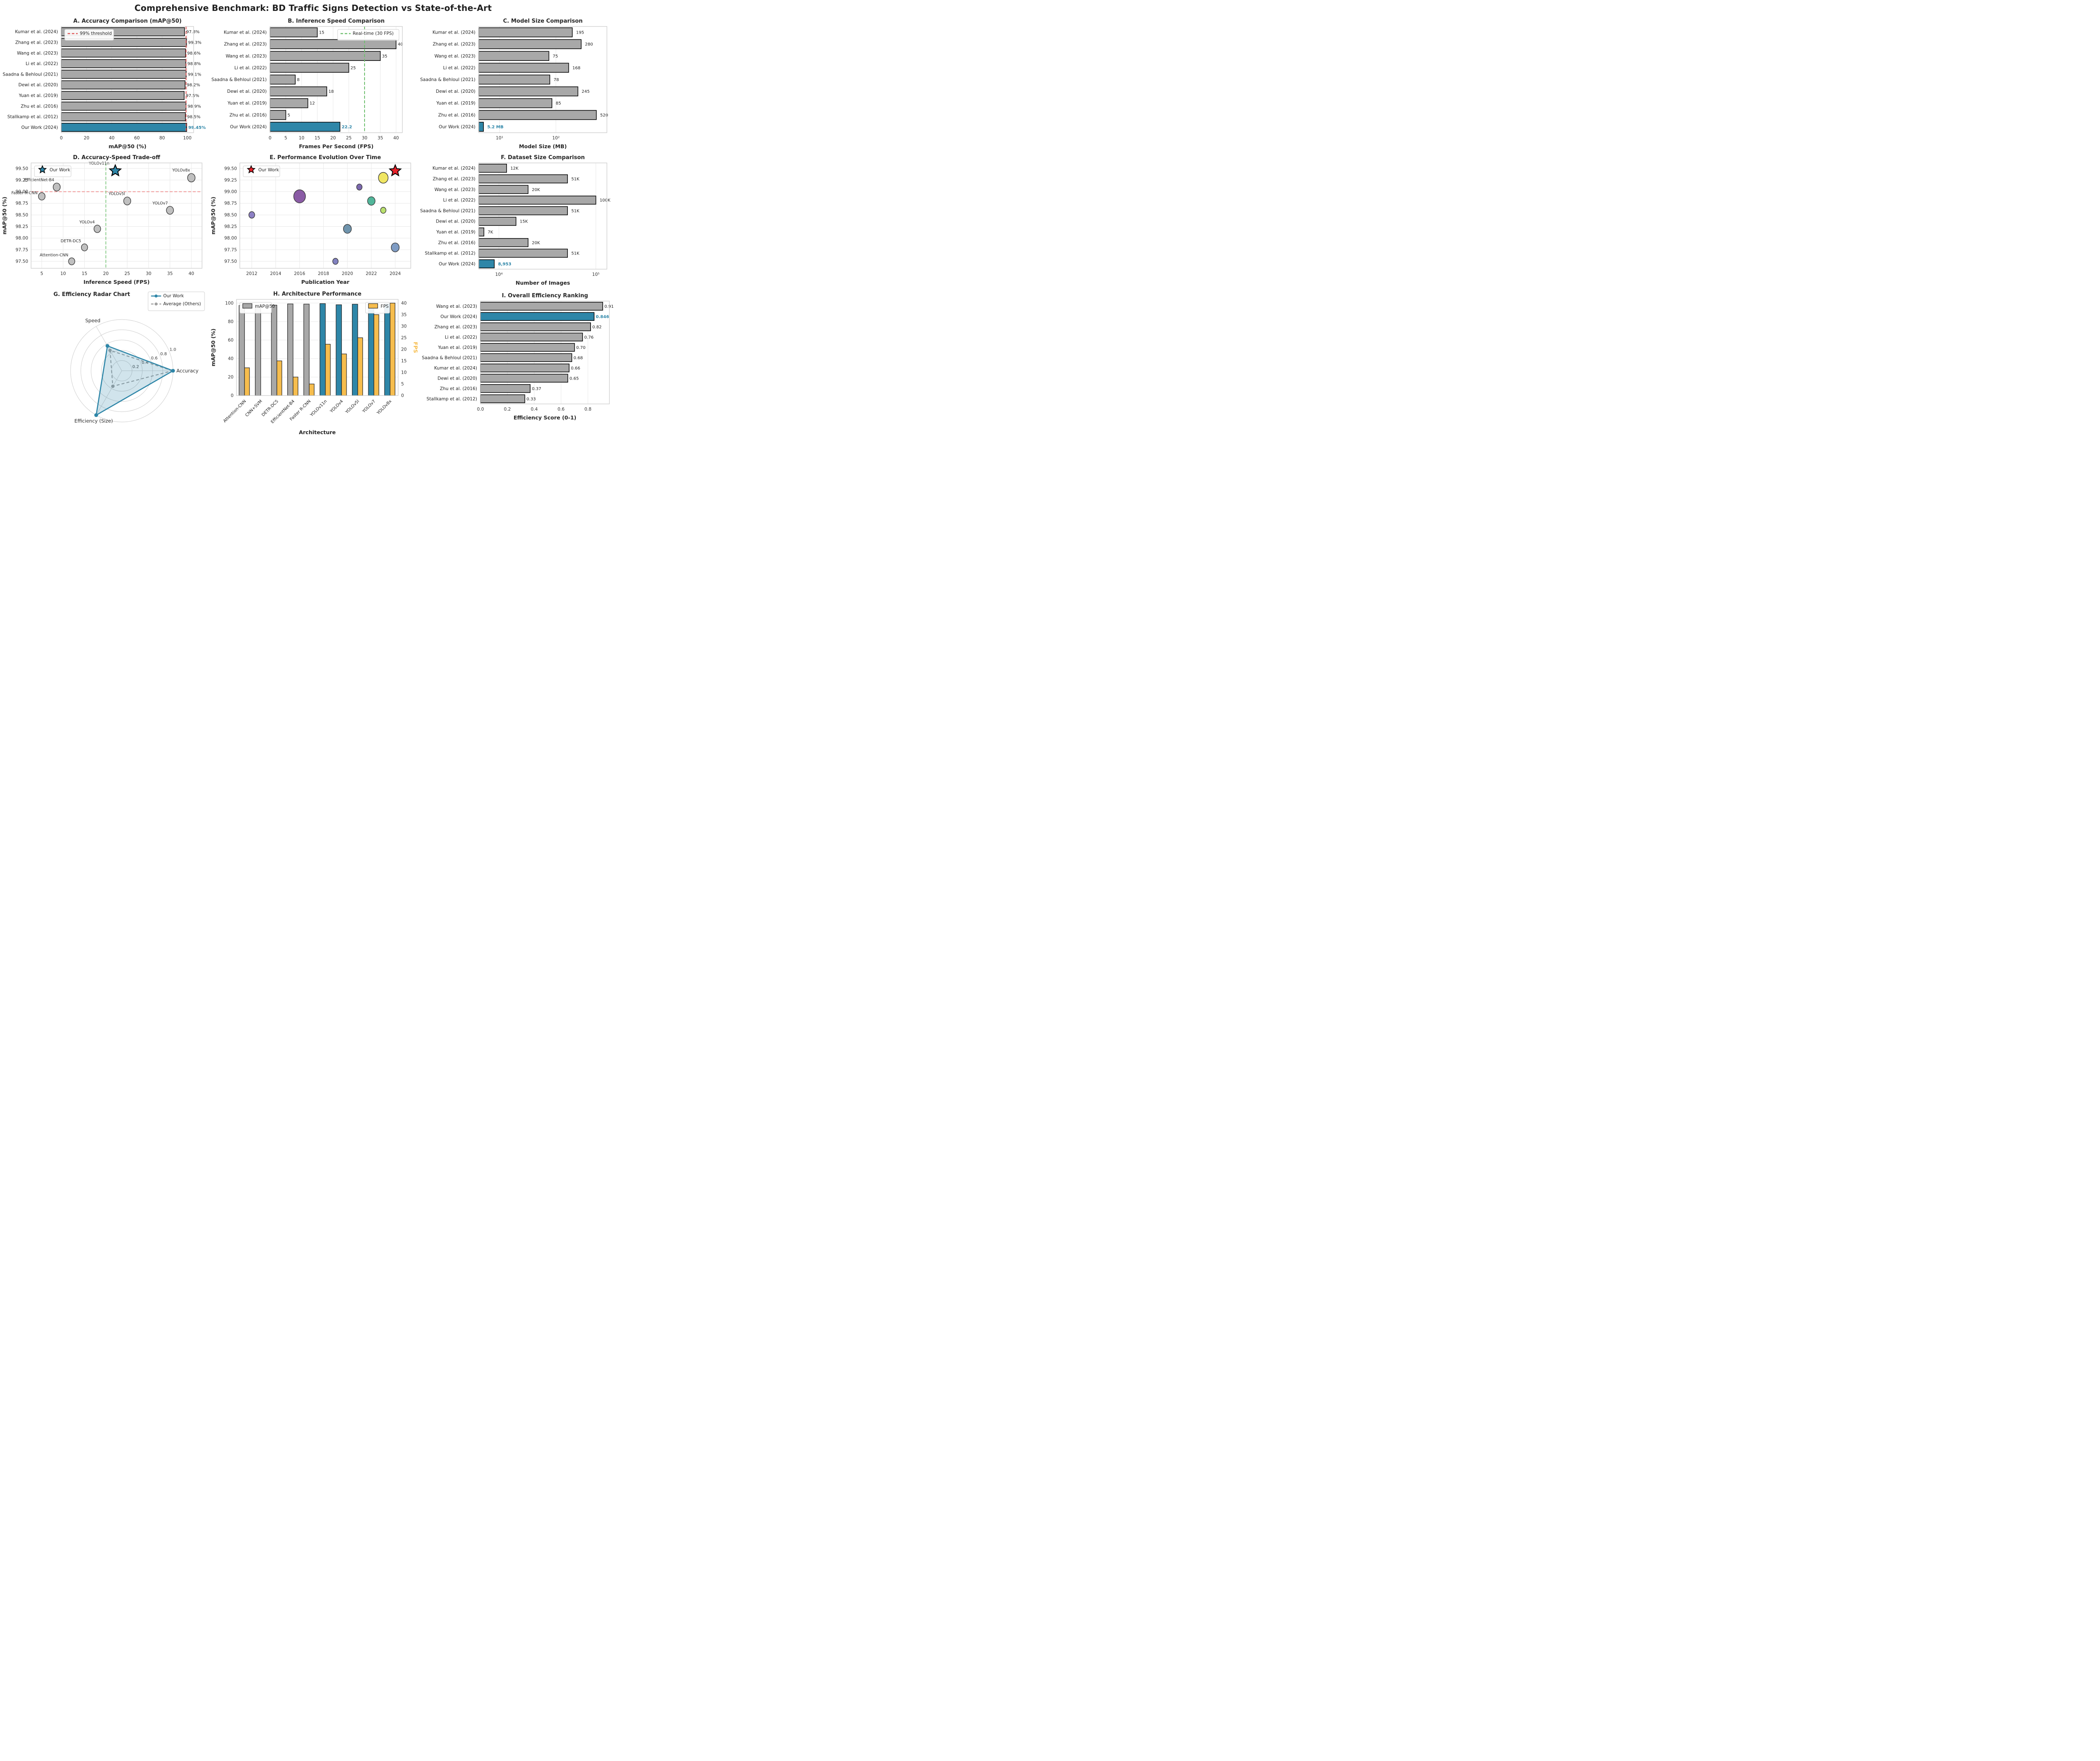 Image resolution: width=2100 pixels, height=1761 pixels. What do you see at coordinates (92, 320) in the screenshot?
I see `radar-axis-label: Speed` at bounding box center [92, 320].